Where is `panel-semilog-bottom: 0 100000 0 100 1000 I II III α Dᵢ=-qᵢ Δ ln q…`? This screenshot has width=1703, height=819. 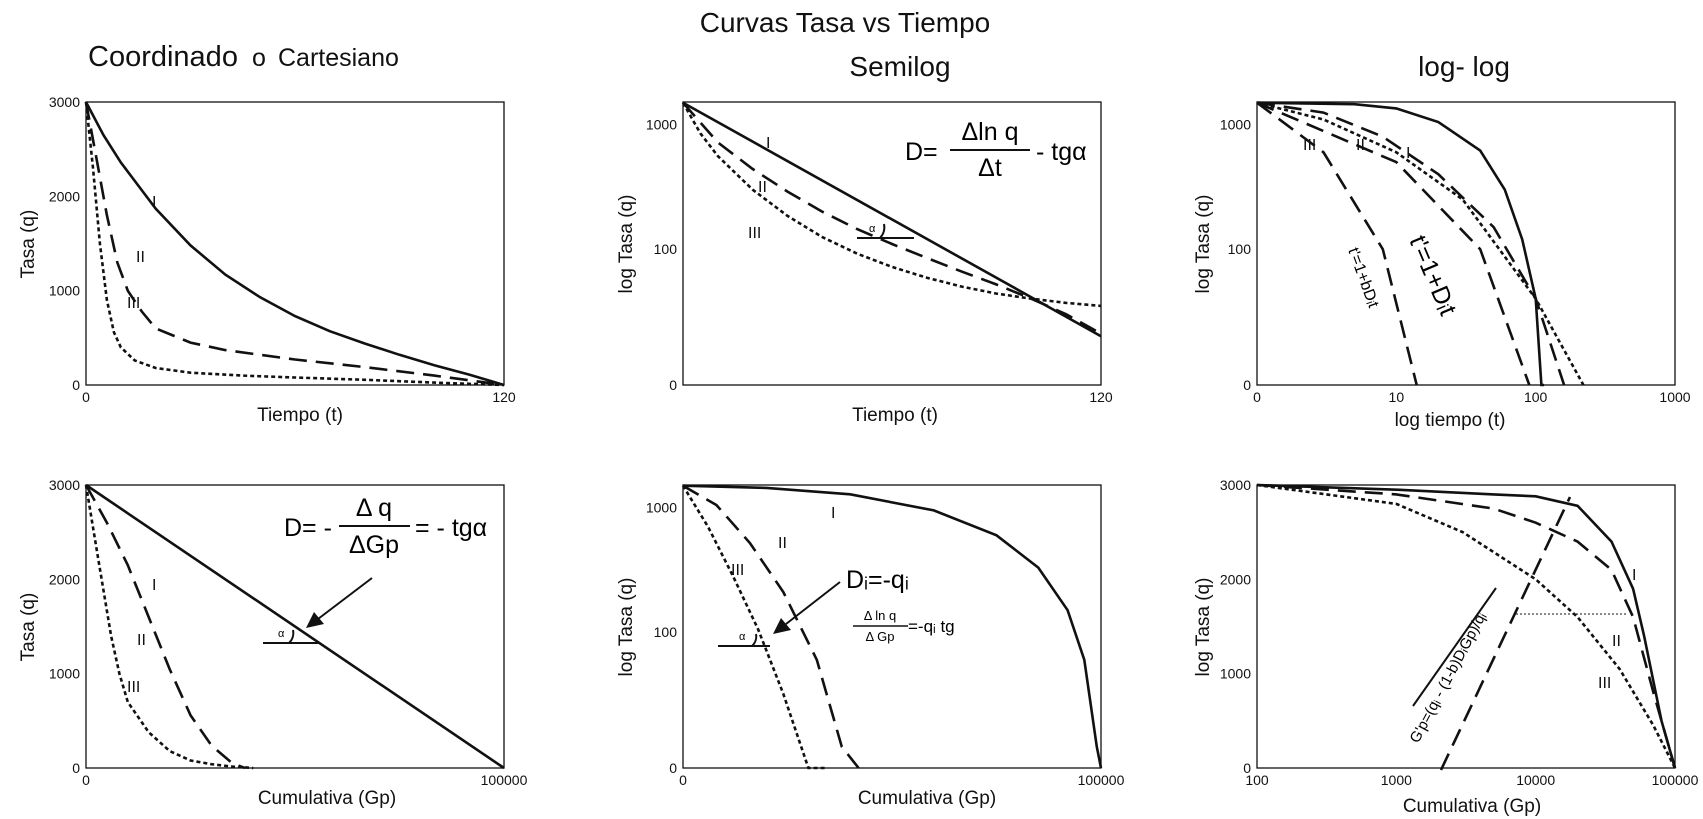
panel-semilog-bottom: 0 100000 0 100 1000 I II III α Dᵢ=-qᵢ Δ ln q… is located at coordinates (870, 646).